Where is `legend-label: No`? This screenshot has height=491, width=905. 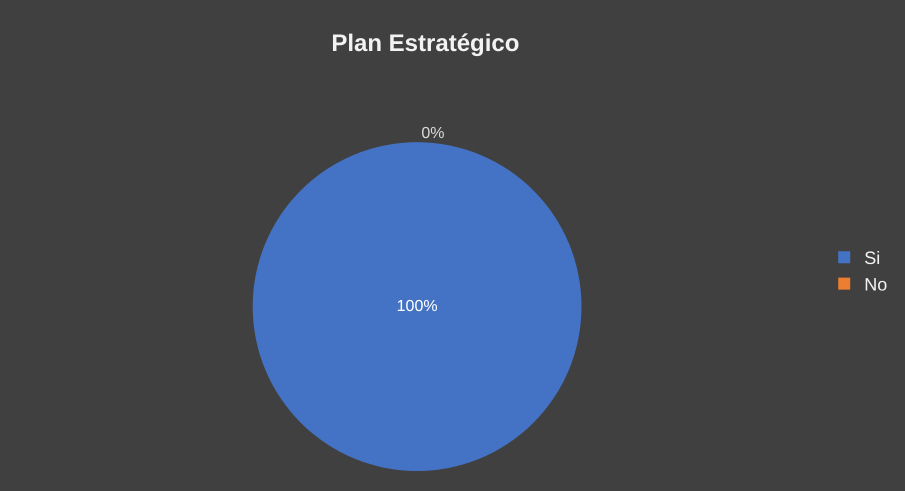 legend-label: No is located at coordinates (876, 284).